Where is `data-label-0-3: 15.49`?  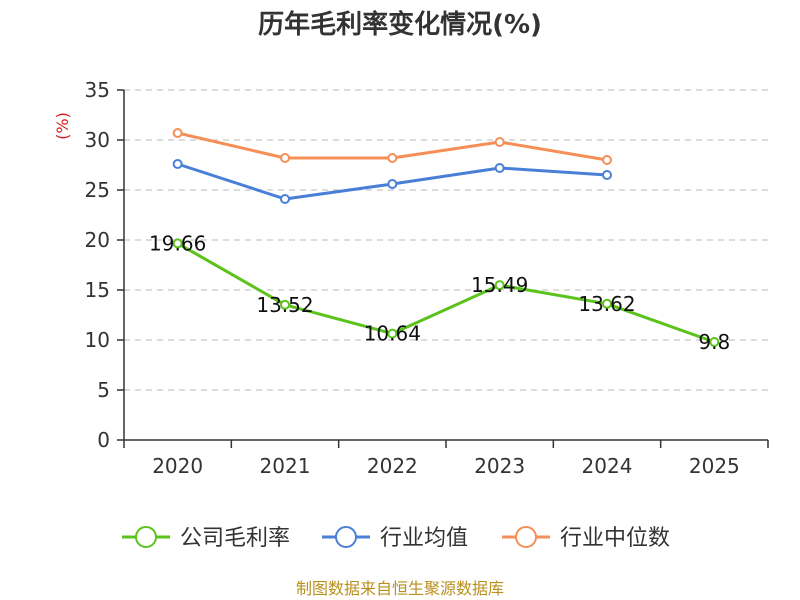
data-label-0-3: 15.49 is located at coordinates (499, 285).